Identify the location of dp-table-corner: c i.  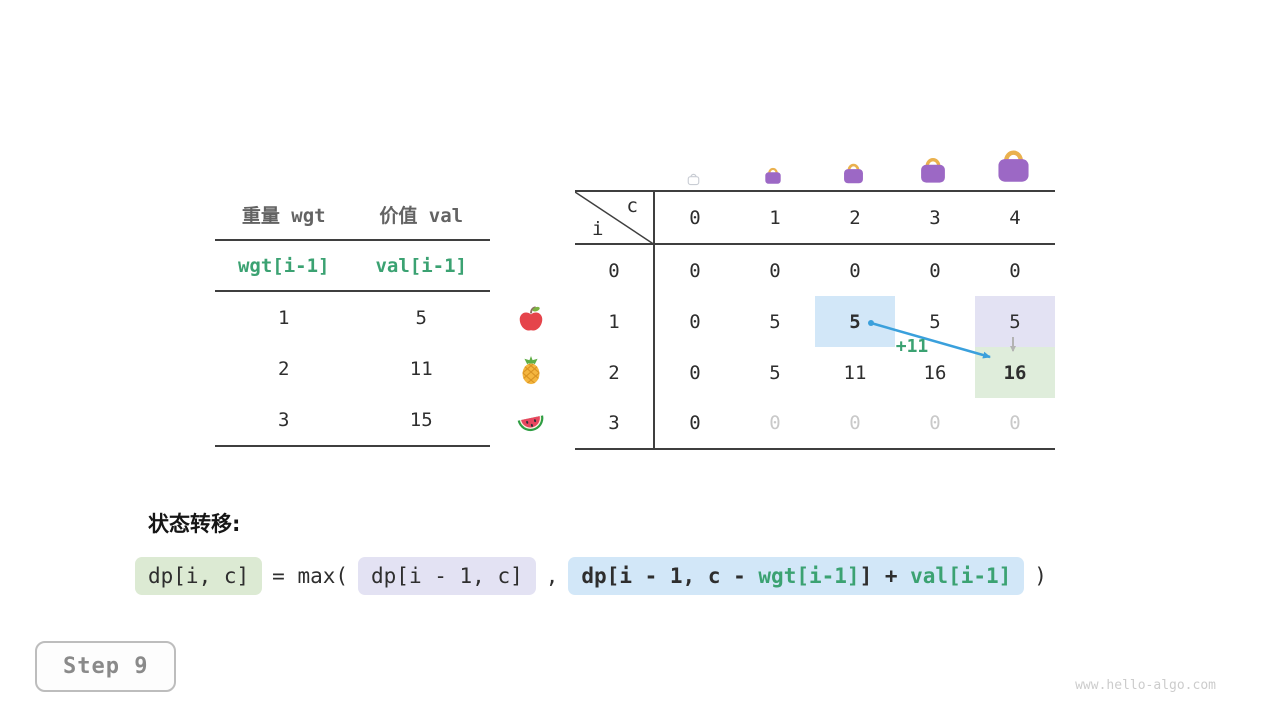
(615, 218).